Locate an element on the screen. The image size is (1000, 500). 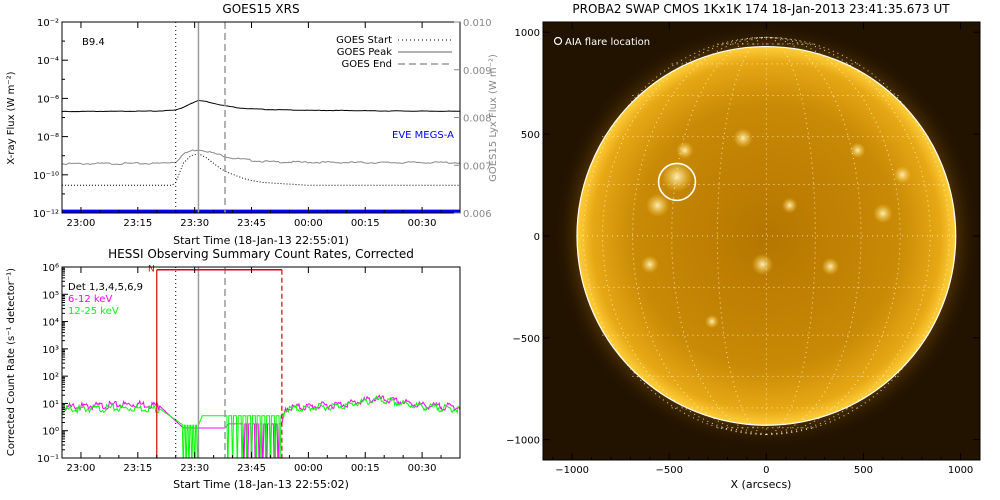
swap-x-tick-label: 500 is located at coordinates (863, 470).